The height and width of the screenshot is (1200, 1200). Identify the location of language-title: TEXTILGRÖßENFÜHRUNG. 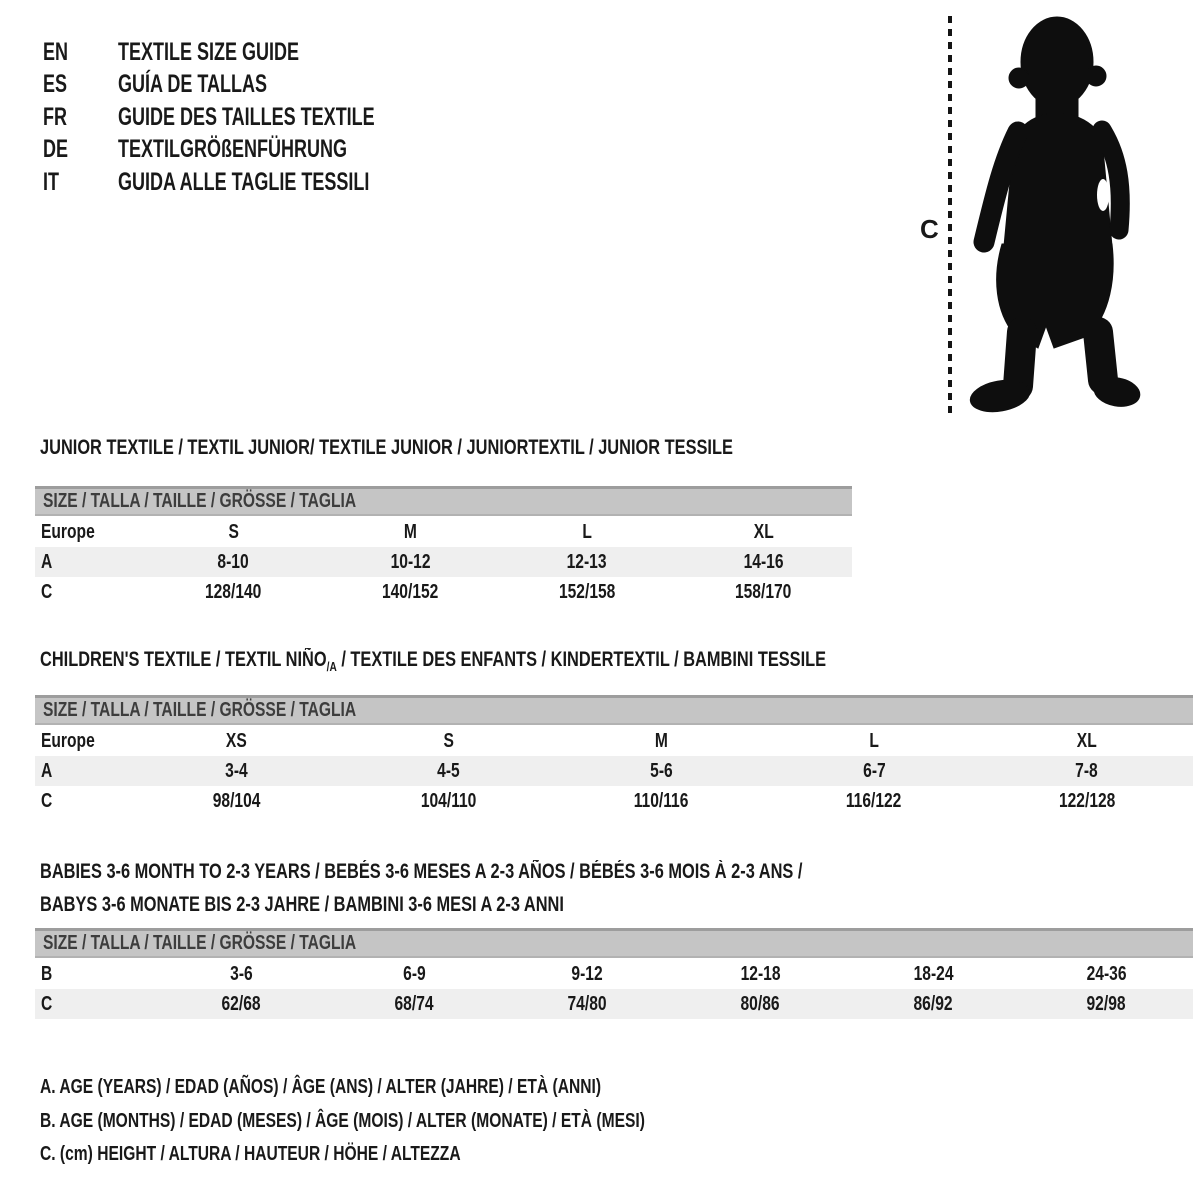
(277, 149).